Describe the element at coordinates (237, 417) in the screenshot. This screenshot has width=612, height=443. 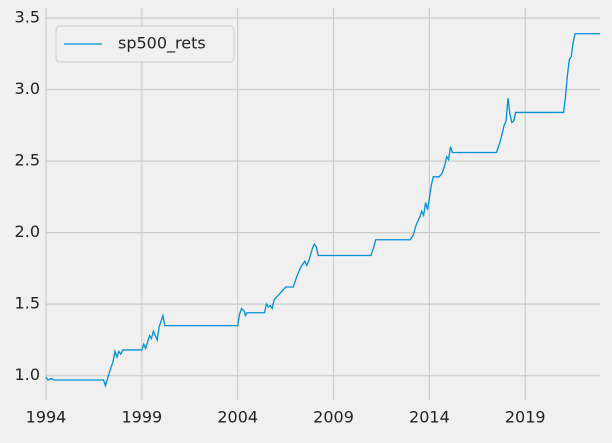
I see `x-tick-label: 2004` at that location.